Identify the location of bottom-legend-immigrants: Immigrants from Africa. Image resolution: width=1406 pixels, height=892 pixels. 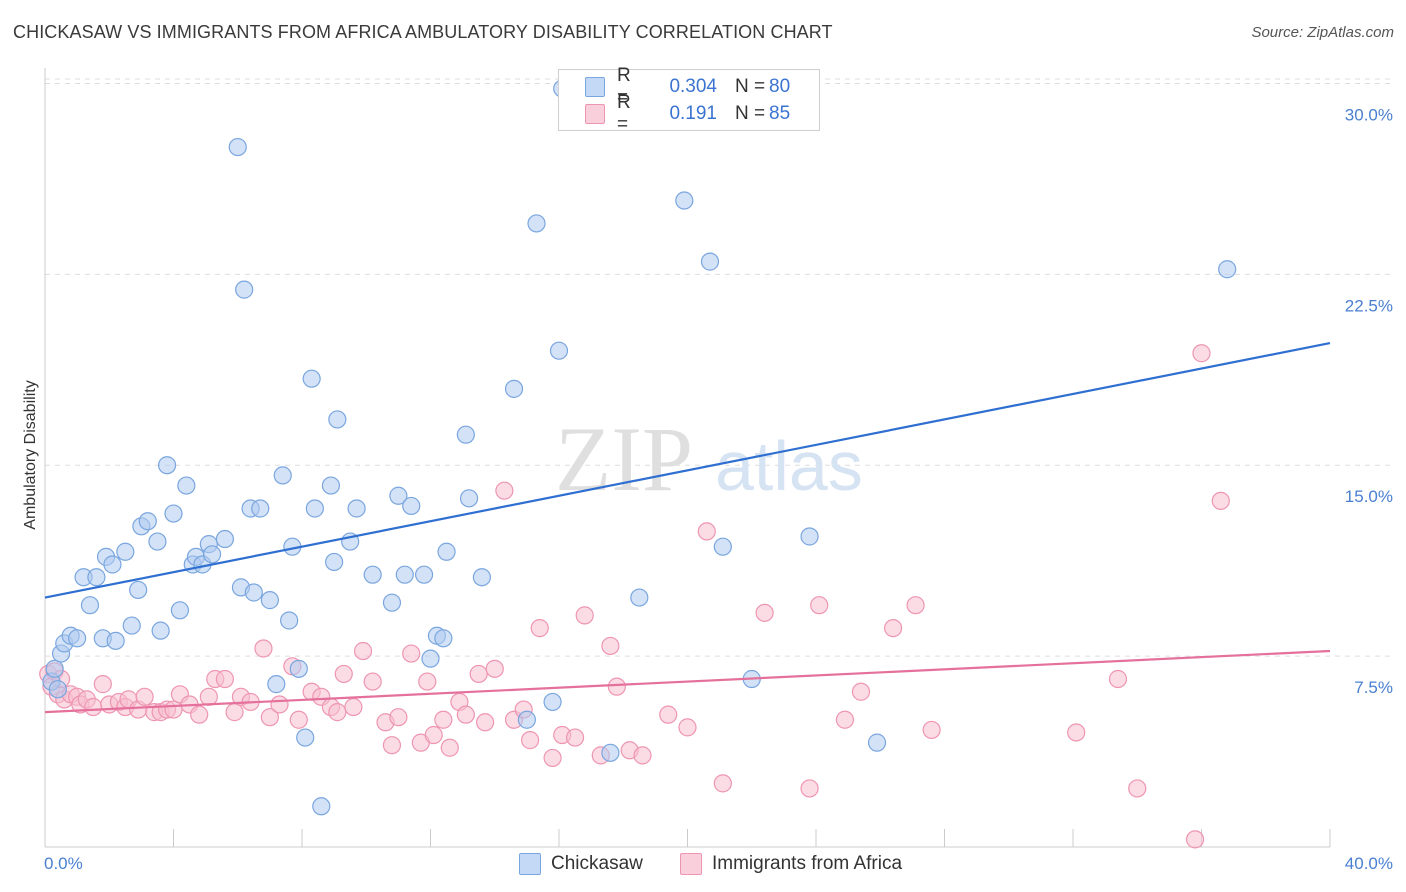
(791, 864).